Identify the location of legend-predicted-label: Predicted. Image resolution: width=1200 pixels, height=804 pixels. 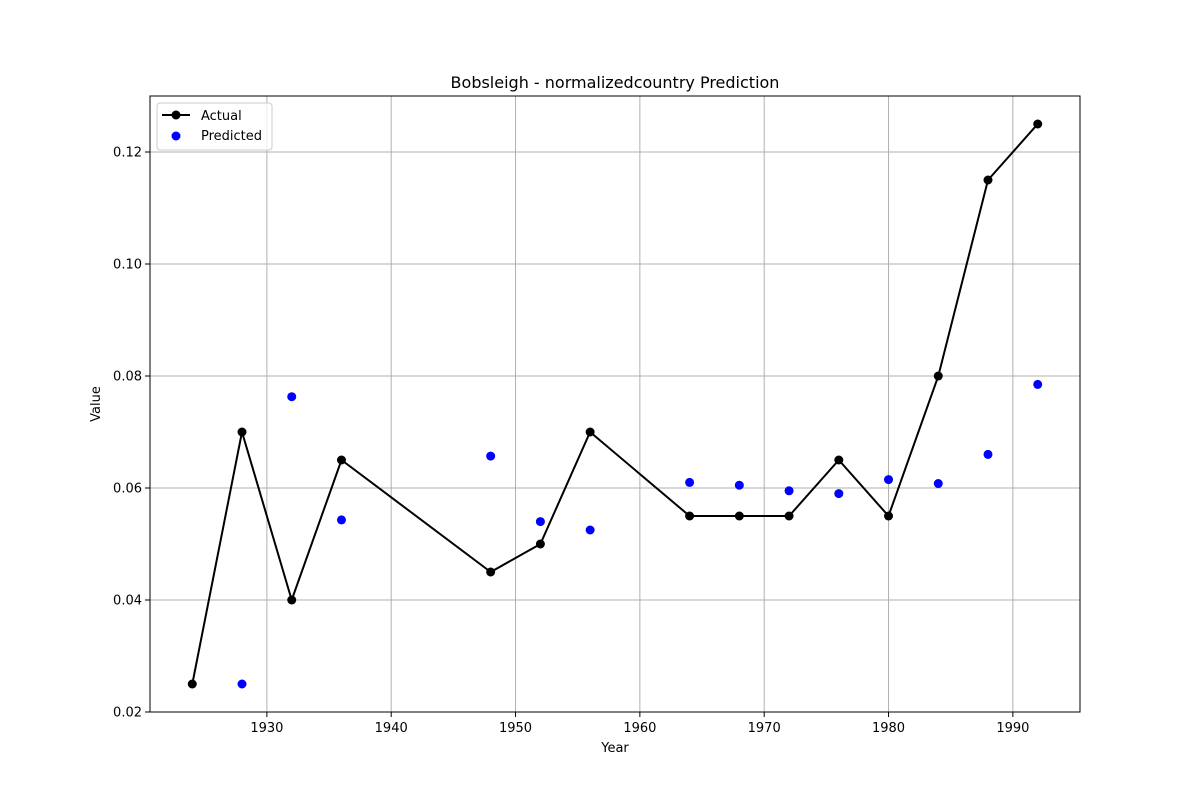
(231, 136).